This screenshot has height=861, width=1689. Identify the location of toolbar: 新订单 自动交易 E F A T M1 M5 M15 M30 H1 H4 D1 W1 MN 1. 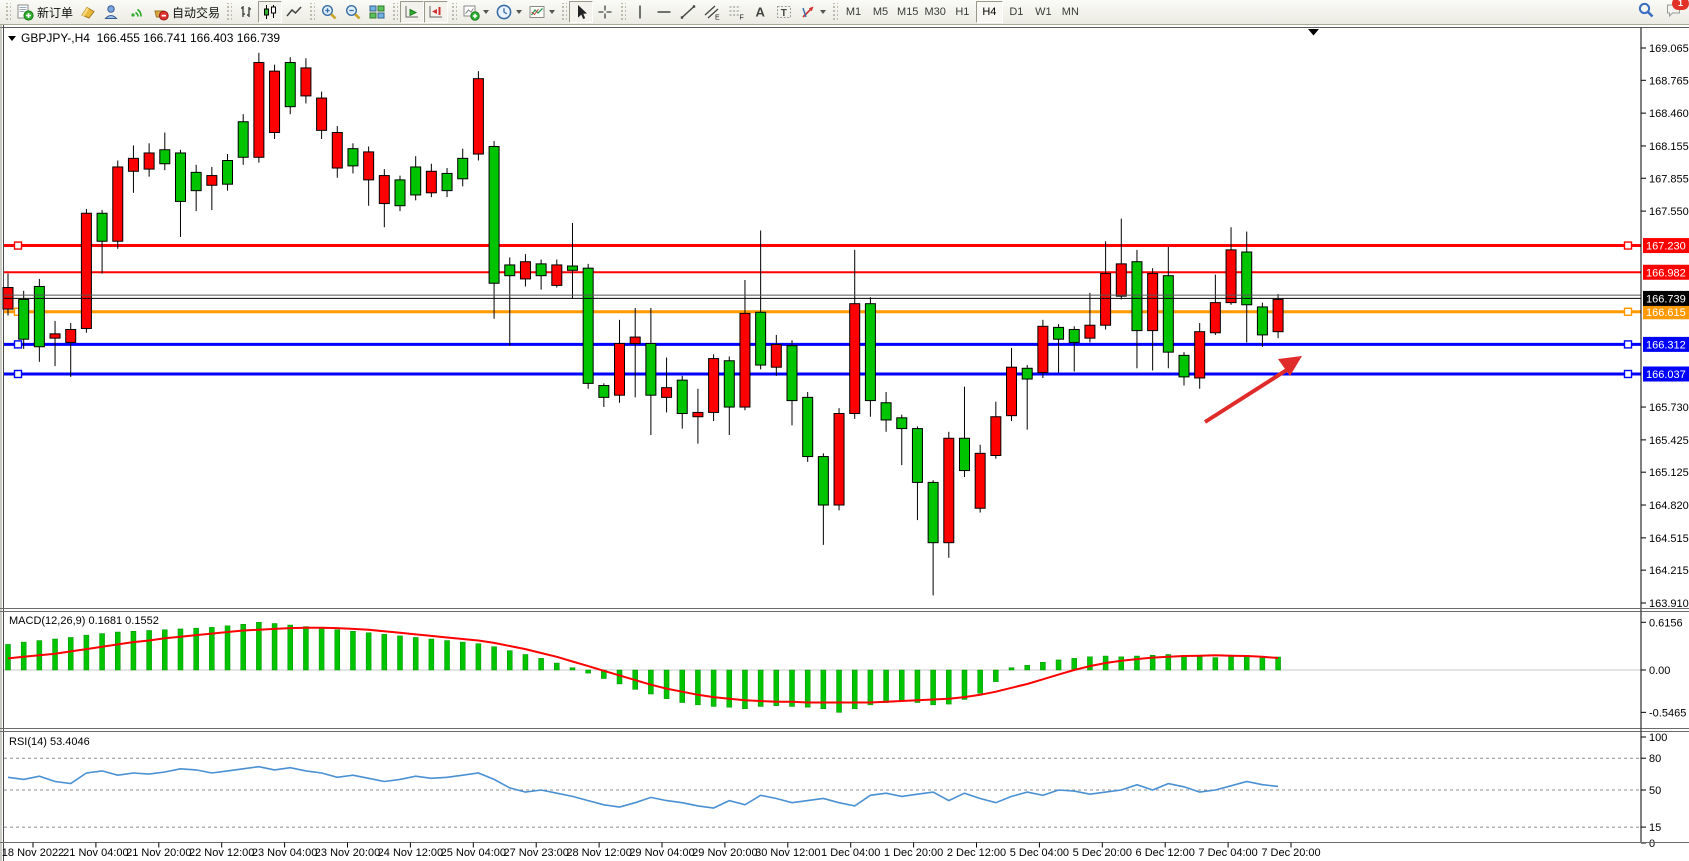
(844, 12).